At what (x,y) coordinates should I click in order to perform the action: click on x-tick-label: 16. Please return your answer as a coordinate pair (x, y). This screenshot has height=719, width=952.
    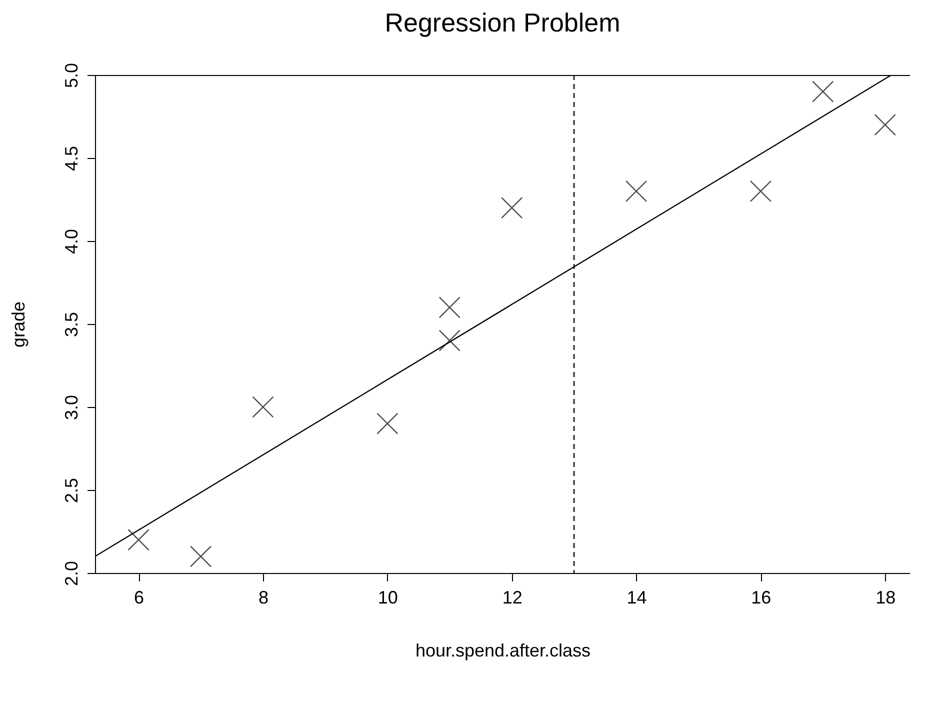
    Looking at the image, I should click on (761, 598).